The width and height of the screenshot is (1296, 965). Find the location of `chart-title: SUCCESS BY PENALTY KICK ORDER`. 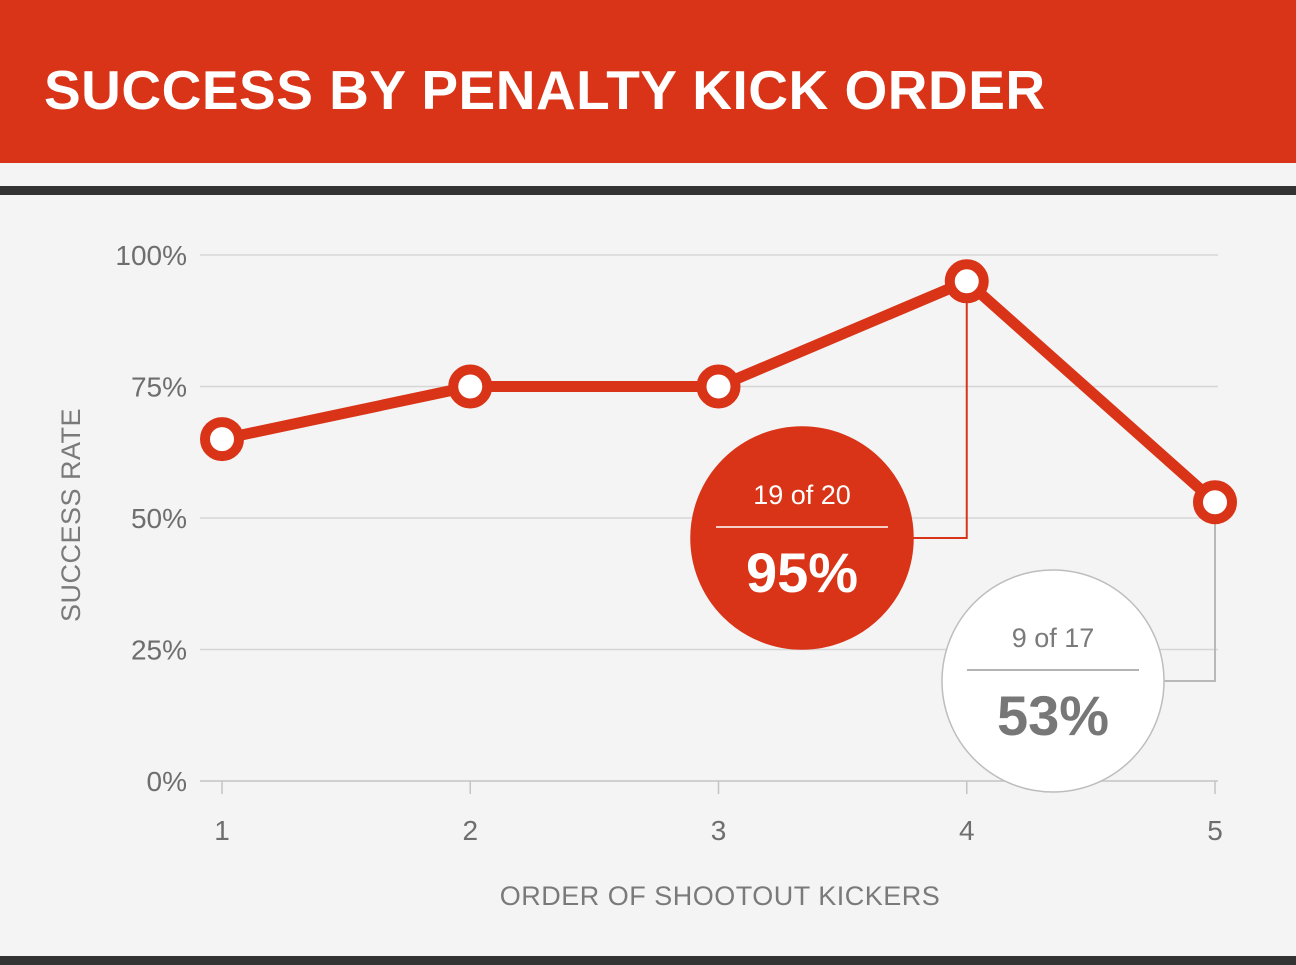

chart-title: SUCCESS BY PENALTY KICK ORDER is located at coordinates (545, 90).